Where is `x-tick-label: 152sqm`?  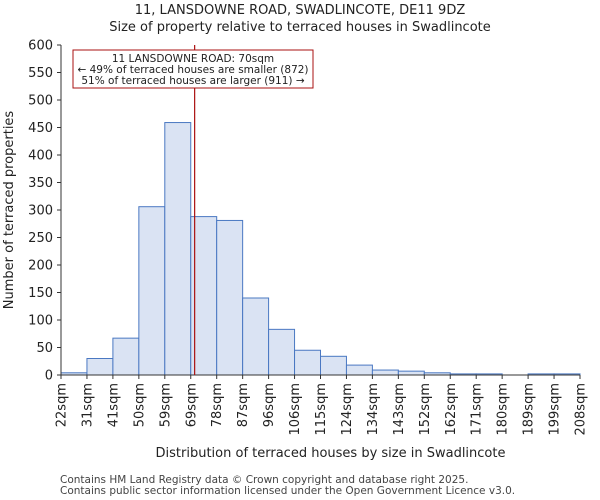 x-tick-label: 152sqm is located at coordinates (425, 409).